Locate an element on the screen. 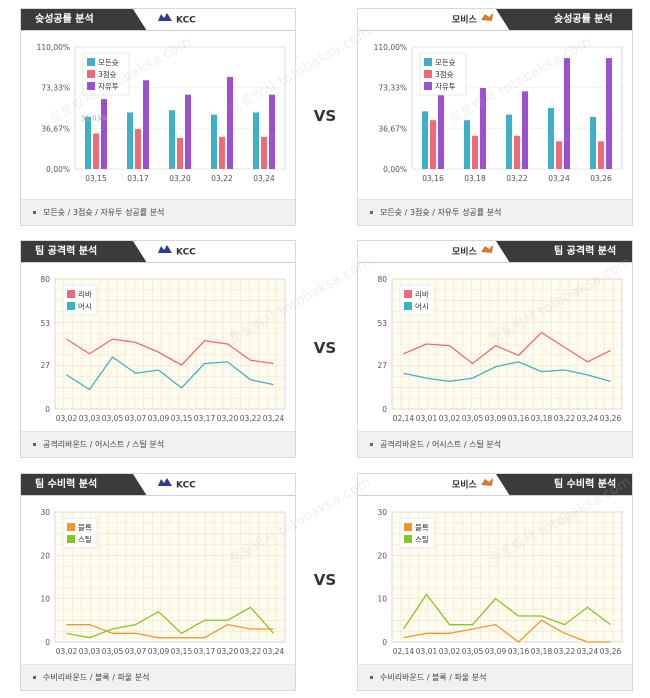 The image size is (650, 698). panel-header: 모비스 슛성공률 분석 is located at coordinates (495, 20).